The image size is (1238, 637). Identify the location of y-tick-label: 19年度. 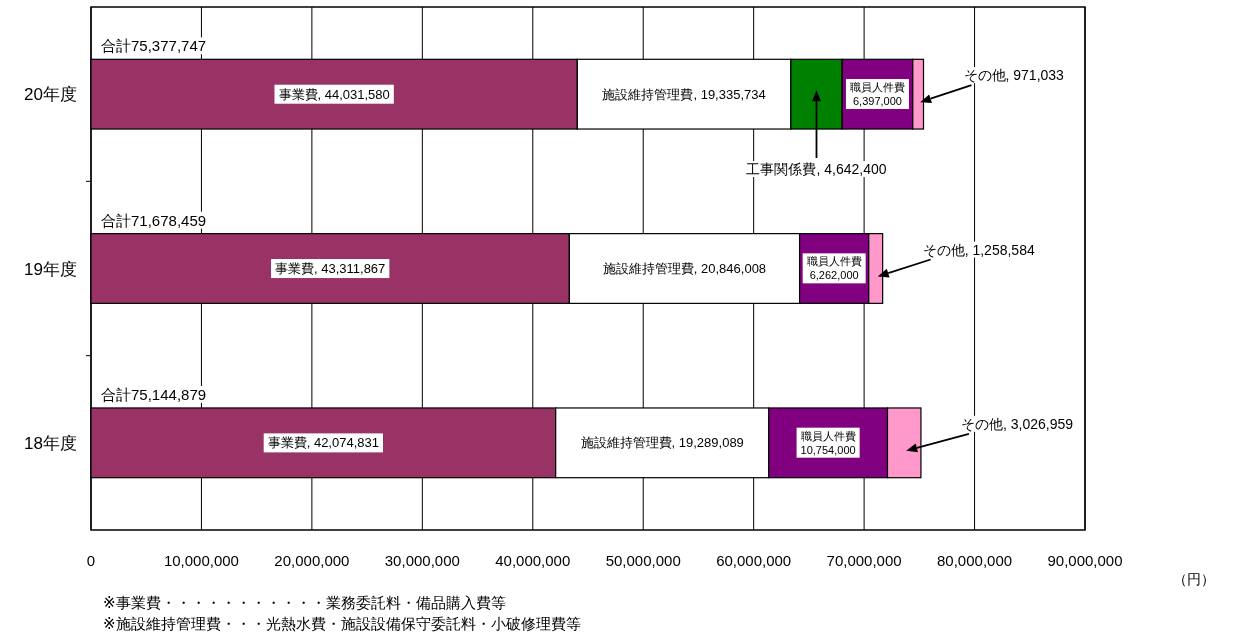
(50, 269).